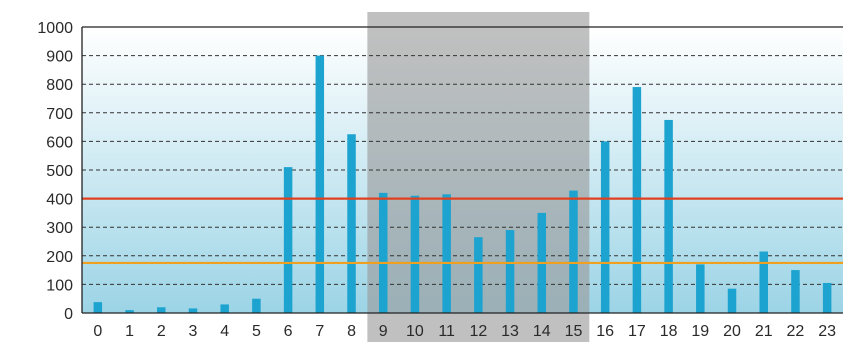 The width and height of the screenshot is (843, 342). I want to click on x-tick-label-14: 14, so click(542, 331).